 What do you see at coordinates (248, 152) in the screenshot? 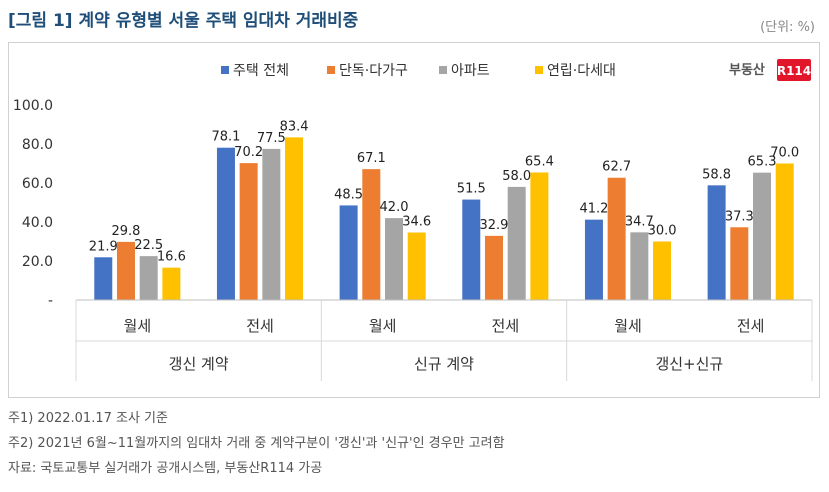
I see `data-label: 70.2` at bounding box center [248, 152].